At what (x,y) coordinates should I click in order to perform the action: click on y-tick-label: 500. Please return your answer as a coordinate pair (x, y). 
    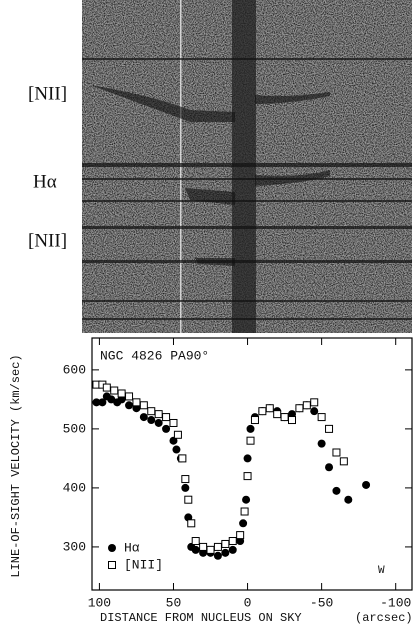
    Looking at the image, I should click on (74, 428).